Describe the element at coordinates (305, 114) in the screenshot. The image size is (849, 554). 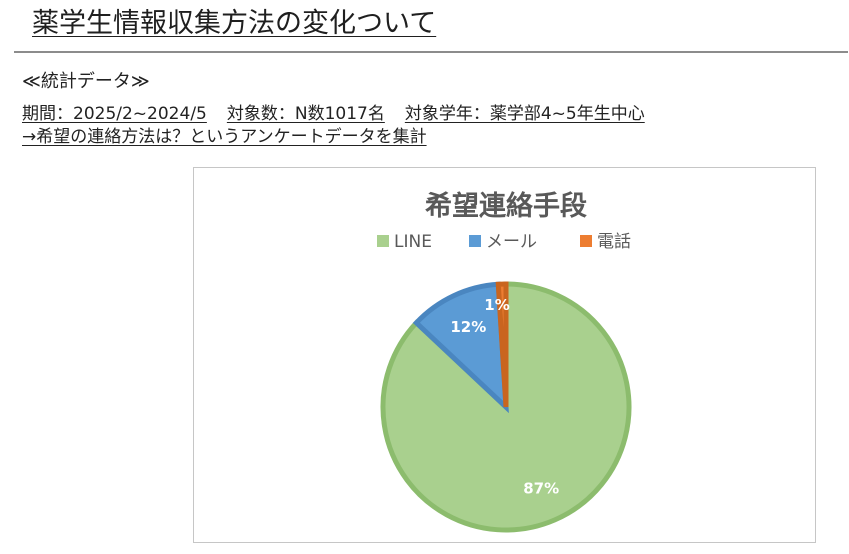
I see `sample-count-text: 対象数：N数1017名` at that location.